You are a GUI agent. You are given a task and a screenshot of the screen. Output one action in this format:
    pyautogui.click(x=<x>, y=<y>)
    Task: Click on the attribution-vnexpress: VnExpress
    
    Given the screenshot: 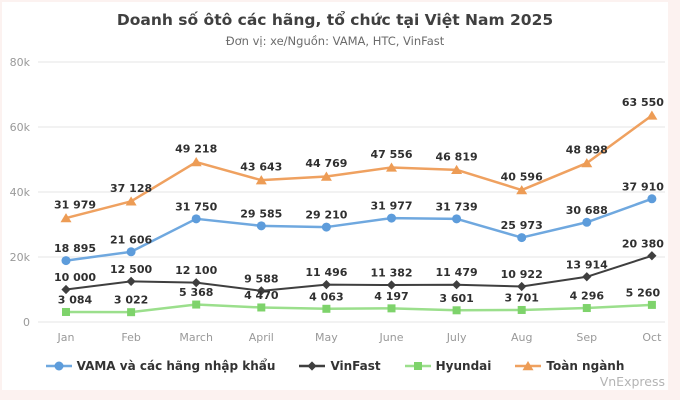 What is the action you would take?
    pyautogui.click(x=632, y=381)
    